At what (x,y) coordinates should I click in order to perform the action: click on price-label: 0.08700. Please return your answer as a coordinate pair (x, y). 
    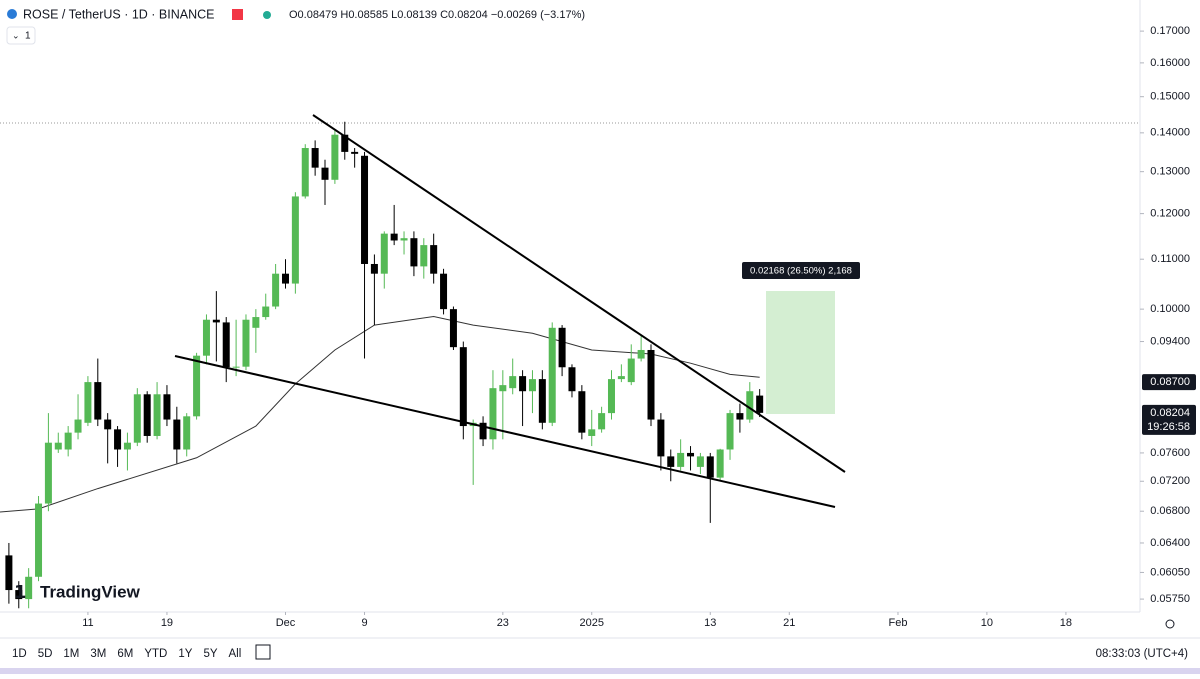
    Looking at the image, I should click on (1170, 382).